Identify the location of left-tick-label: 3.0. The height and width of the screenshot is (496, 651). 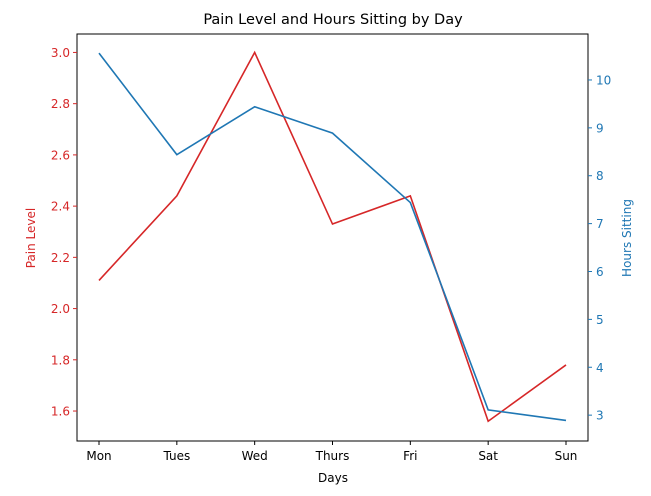
(60, 53).